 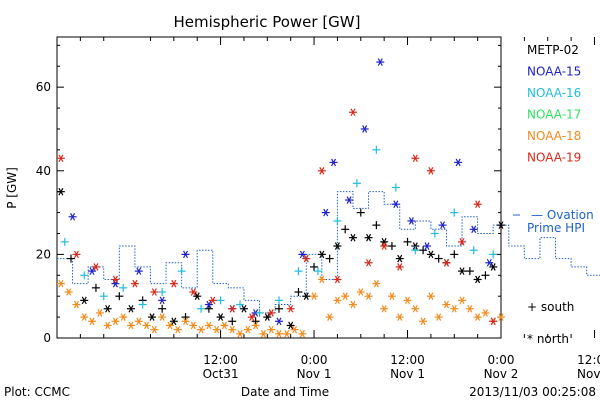 What do you see at coordinates (12, 188) in the screenshot?
I see `y-axis-label: P [GW]` at bounding box center [12, 188].